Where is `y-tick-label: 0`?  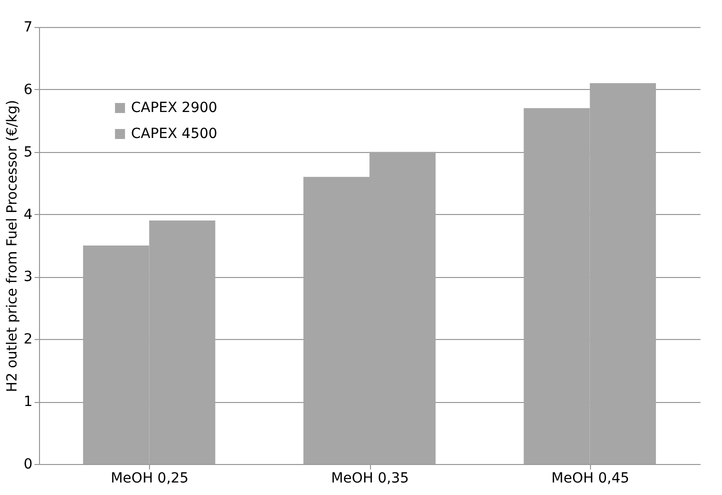
y-tick-label: 0 is located at coordinates (28, 464).